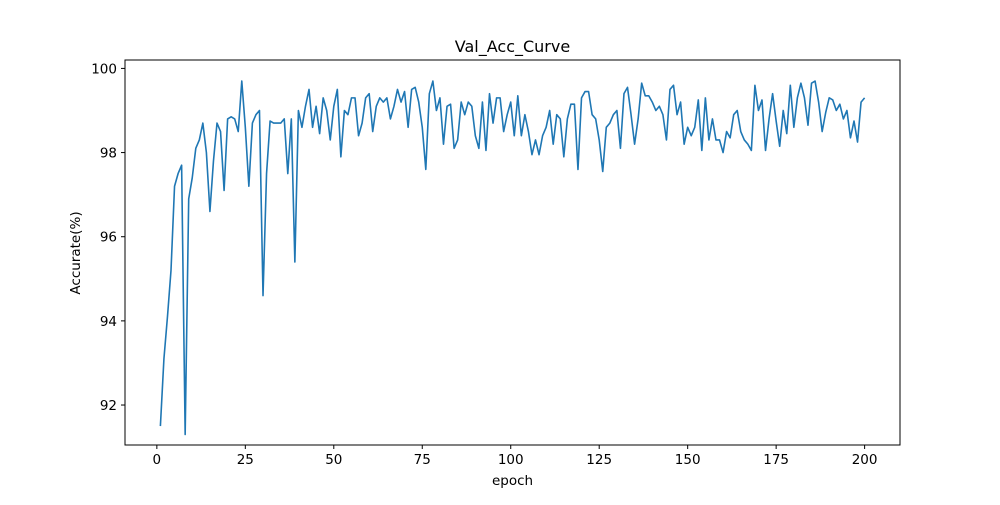  Describe the element at coordinates (865, 460) in the screenshot. I see `x-tick-label: 200` at that location.